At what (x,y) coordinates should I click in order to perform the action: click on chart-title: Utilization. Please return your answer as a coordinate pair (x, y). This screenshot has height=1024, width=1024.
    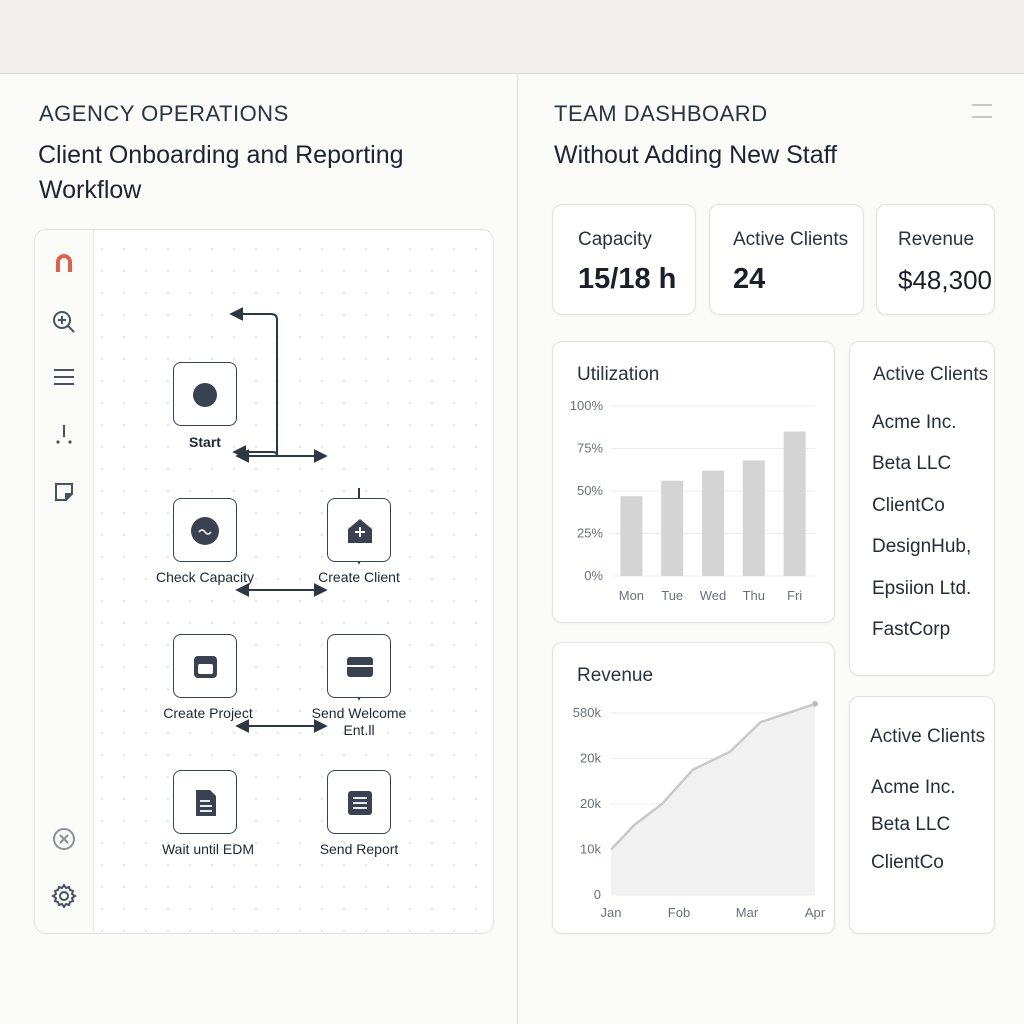
    Looking at the image, I should click on (618, 374).